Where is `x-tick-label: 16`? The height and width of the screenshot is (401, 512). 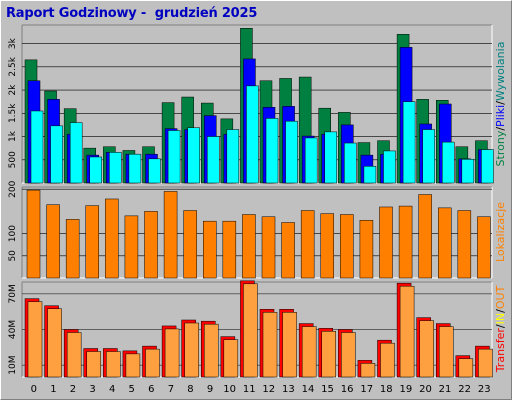 x-tick-label: 16 is located at coordinates (347, 389).